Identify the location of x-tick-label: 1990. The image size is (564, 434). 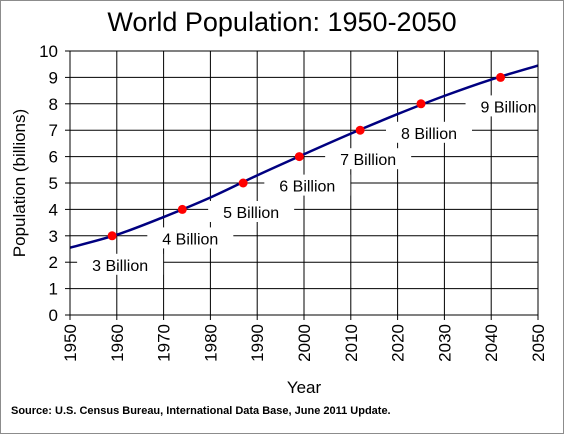
(257, 343).